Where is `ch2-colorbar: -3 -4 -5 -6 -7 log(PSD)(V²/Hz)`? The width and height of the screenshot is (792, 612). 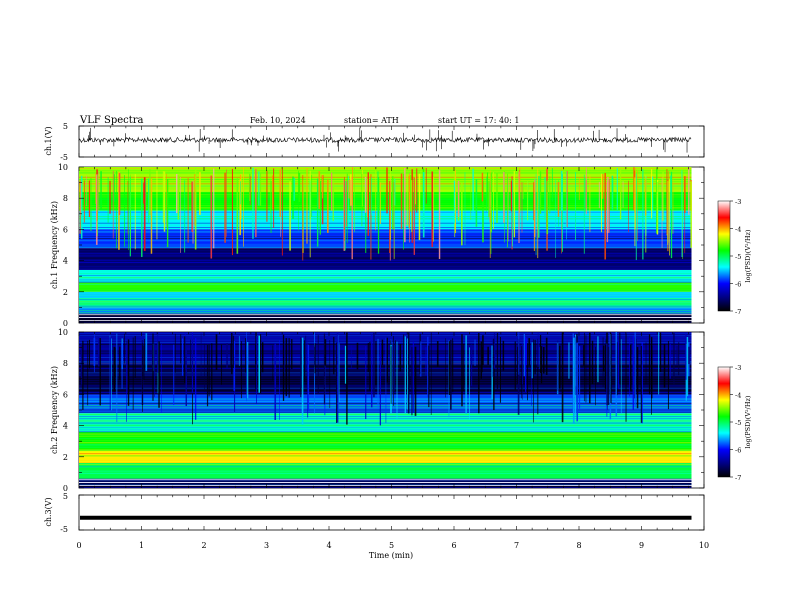 ch2-colorbar: -3 -4 -5 -6 -7 log(PSD)(V²/Hz) is located at coordinates (734, 423).